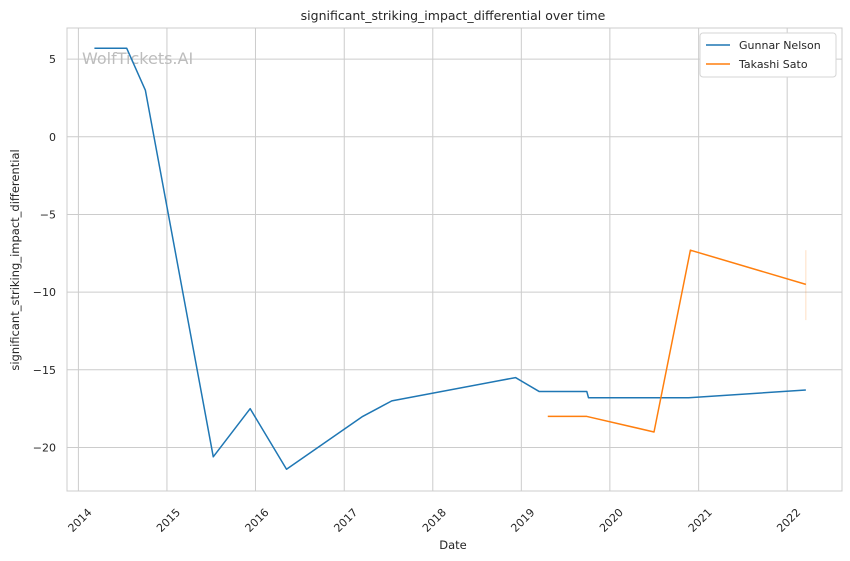 The height and width of the screenshot is (561, 850). What do you see at coordinates (80, 520) in the screenshot?
I see `x-tick-label-2014: 2014` at bounding box center [80, 520].